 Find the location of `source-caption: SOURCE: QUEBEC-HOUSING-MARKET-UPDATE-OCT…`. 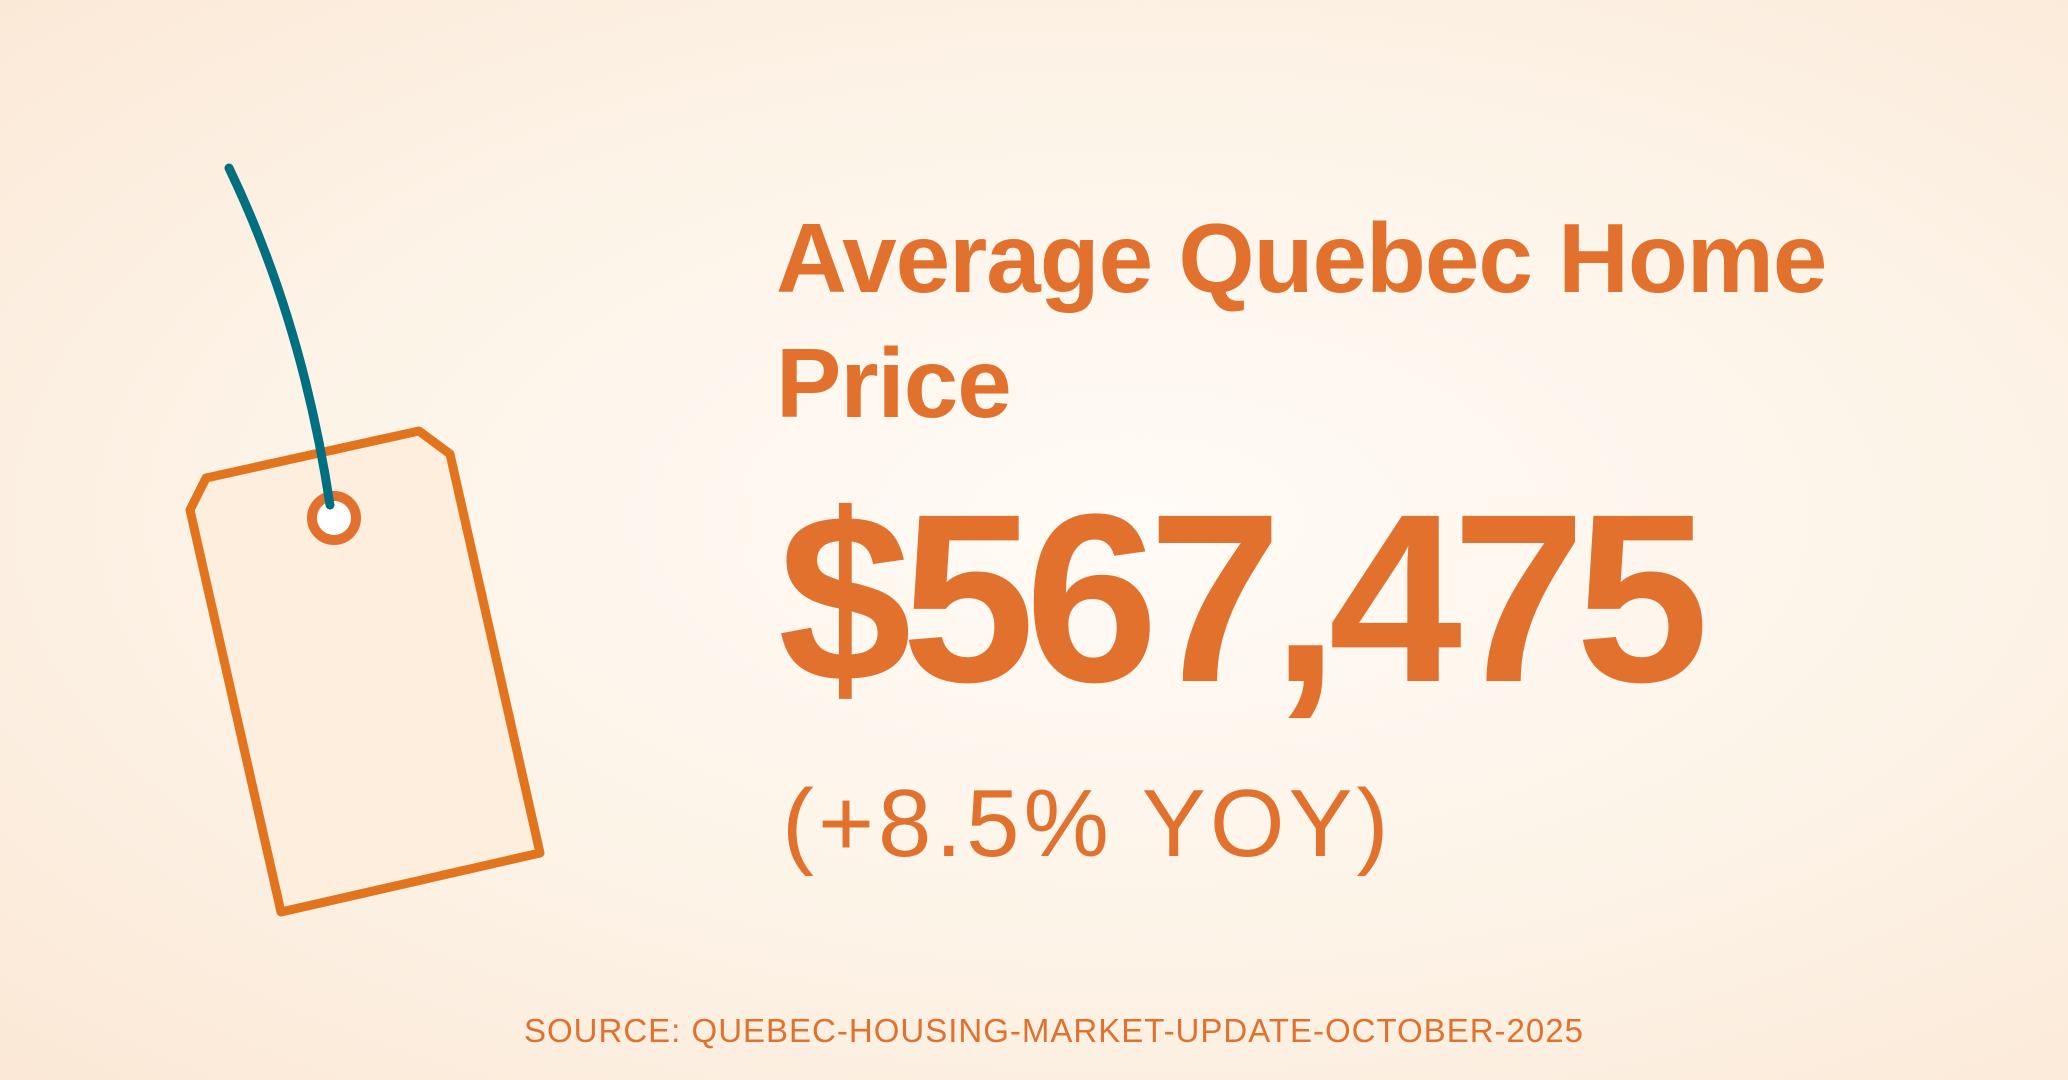

source-caption: SOURCE: QUEBEC-HOUSING-MARKET-UPDATE-OCT… is located at coordinates (1054, 1030).